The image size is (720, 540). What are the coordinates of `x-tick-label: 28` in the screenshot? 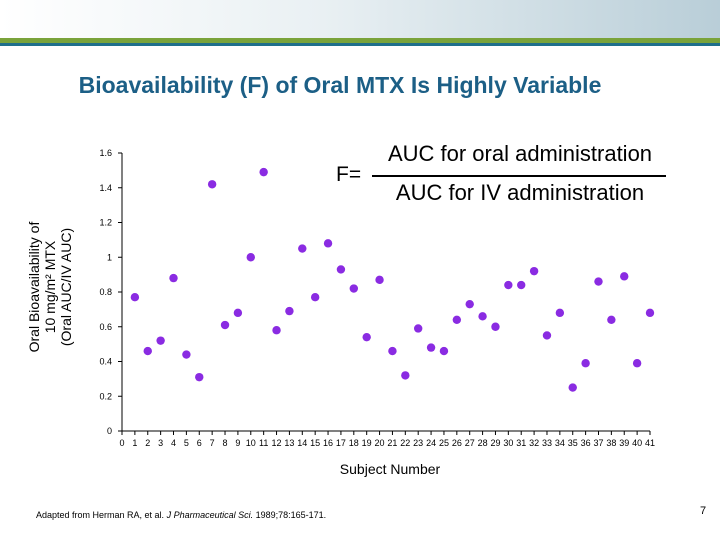 It's located at (483, 443).